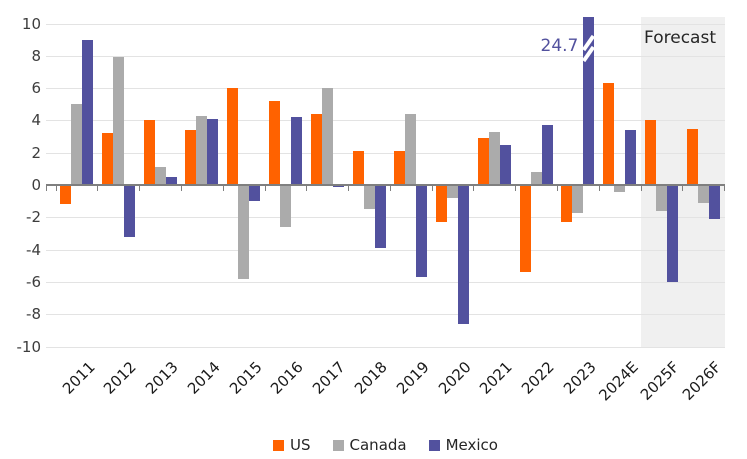  I want to click on bar-canada-2019, so click(411, 149).